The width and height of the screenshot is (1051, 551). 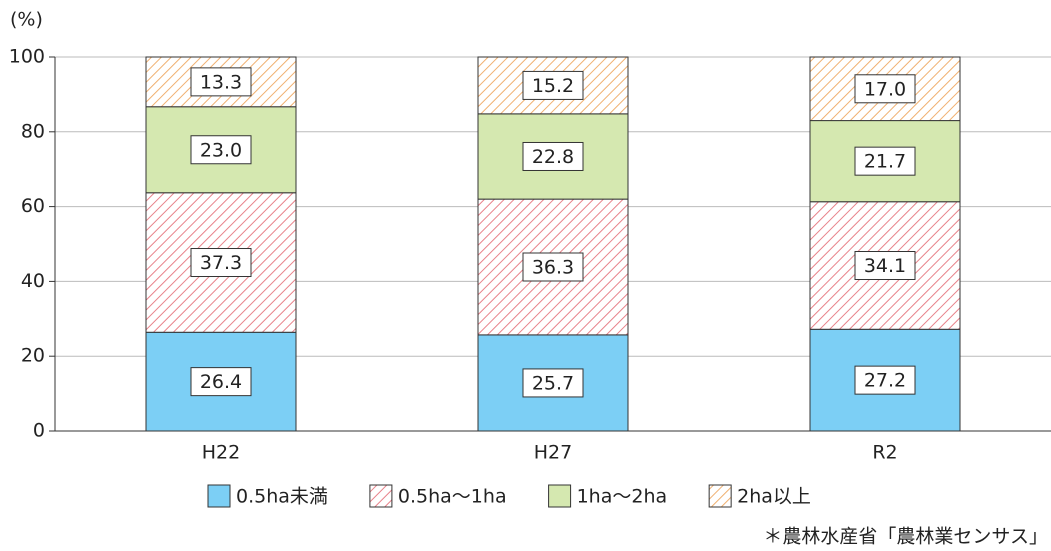 What do you see at coordinates (452, 497) in the screenshot?
I see `legend-label: 0.5ha～1ha` at bounding box center [452, 497].